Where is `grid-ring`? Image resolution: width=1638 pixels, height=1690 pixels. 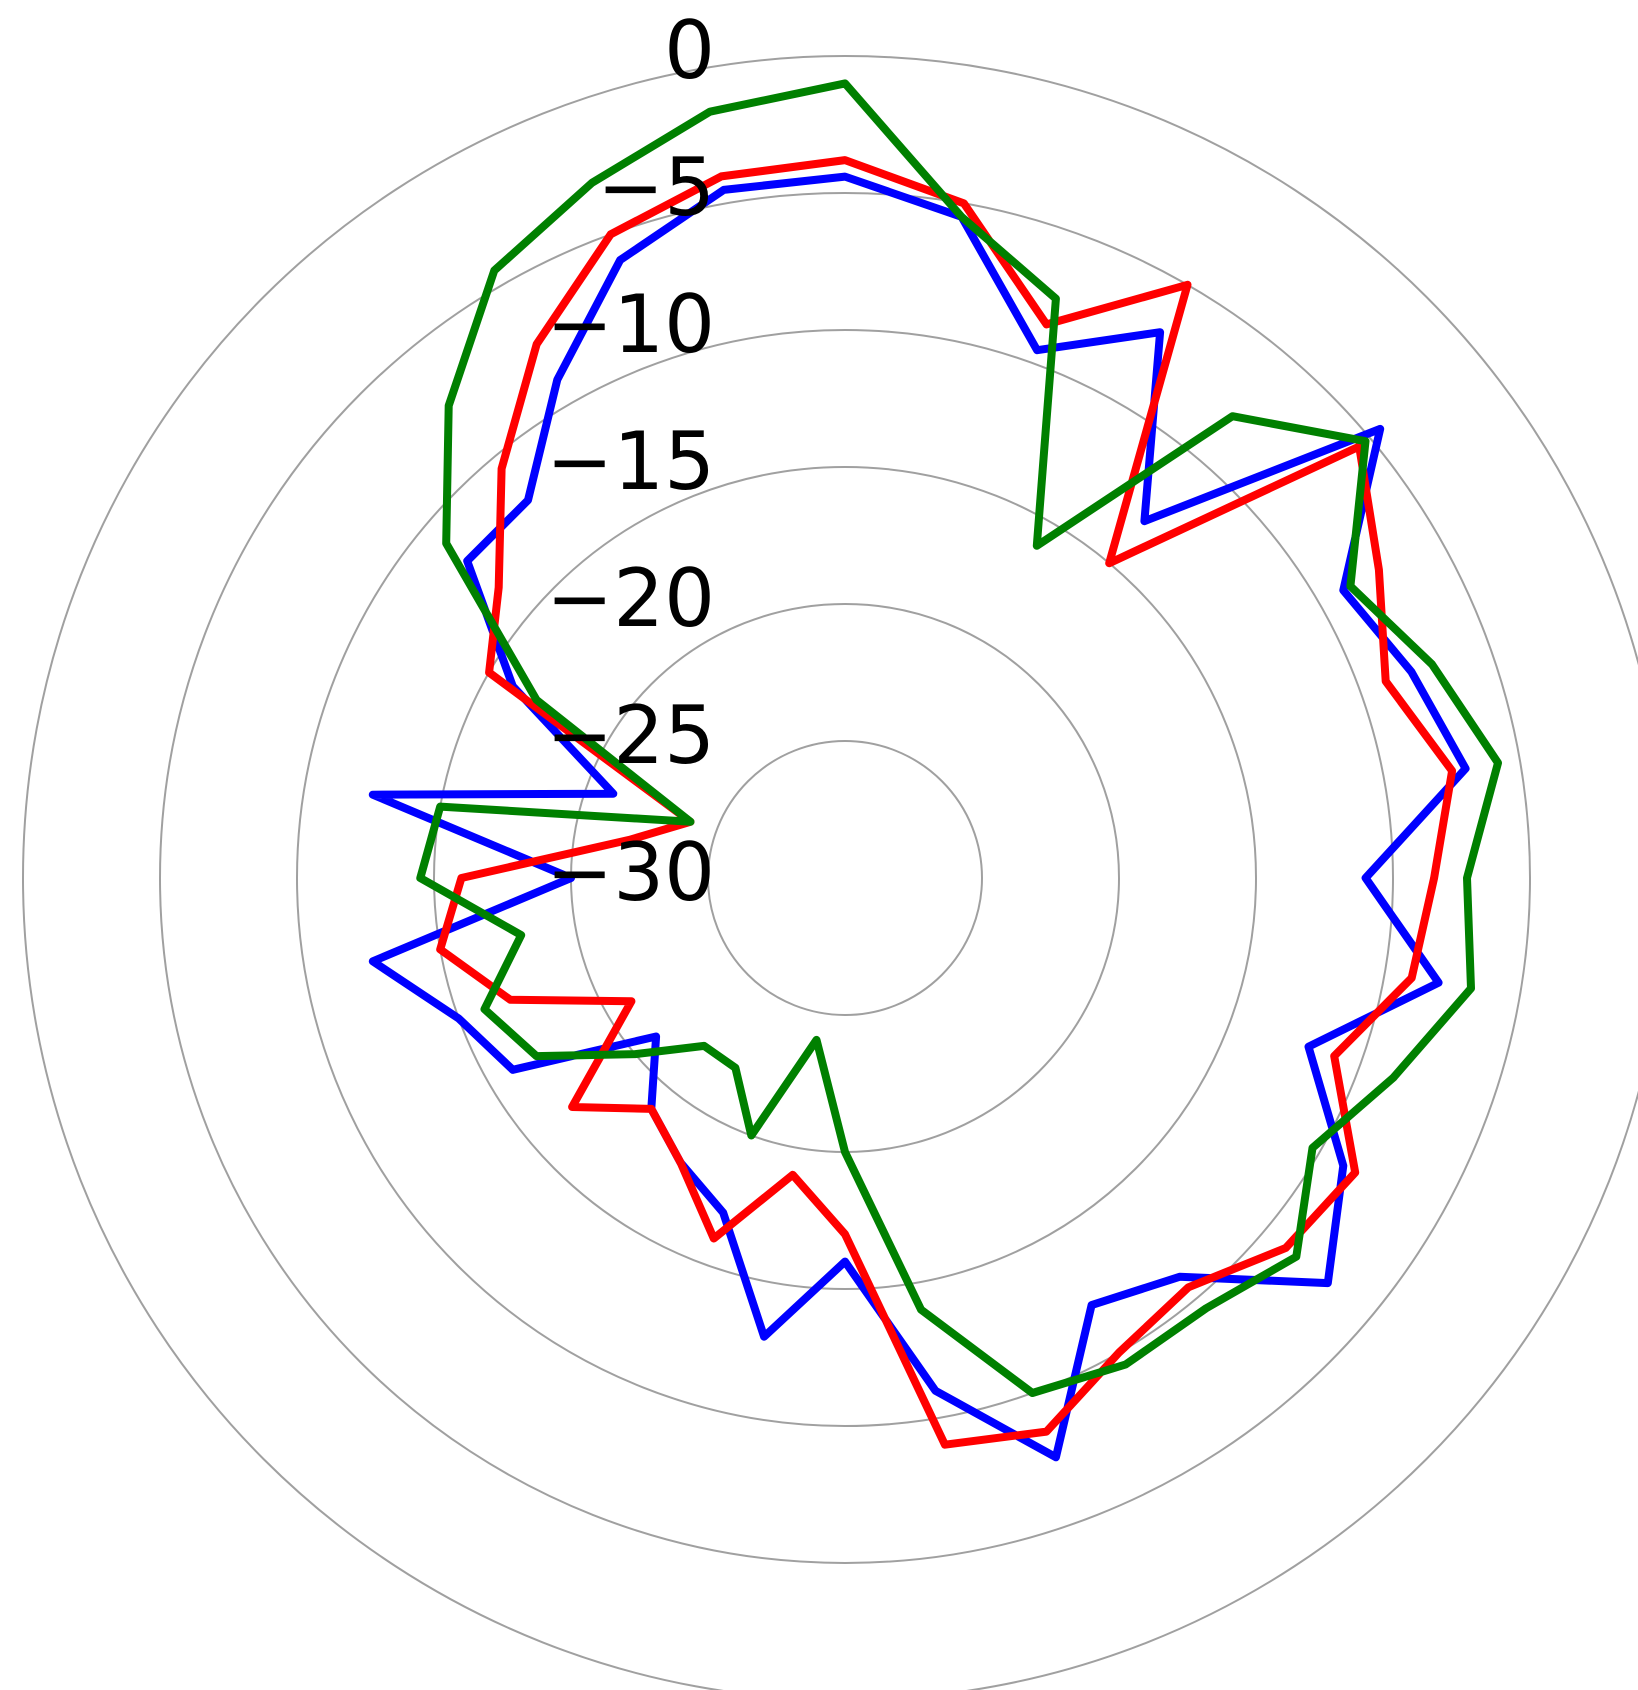
grid-ring is located at coordinates (845, 878).